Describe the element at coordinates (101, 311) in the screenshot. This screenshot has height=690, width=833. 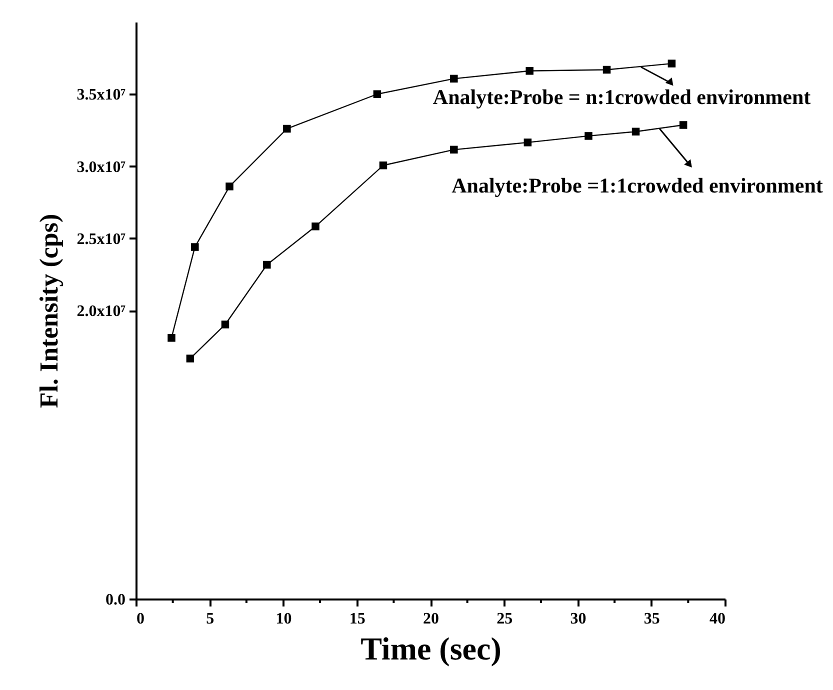
I see `y-tick-label: 2.0x10⁷` at that location.